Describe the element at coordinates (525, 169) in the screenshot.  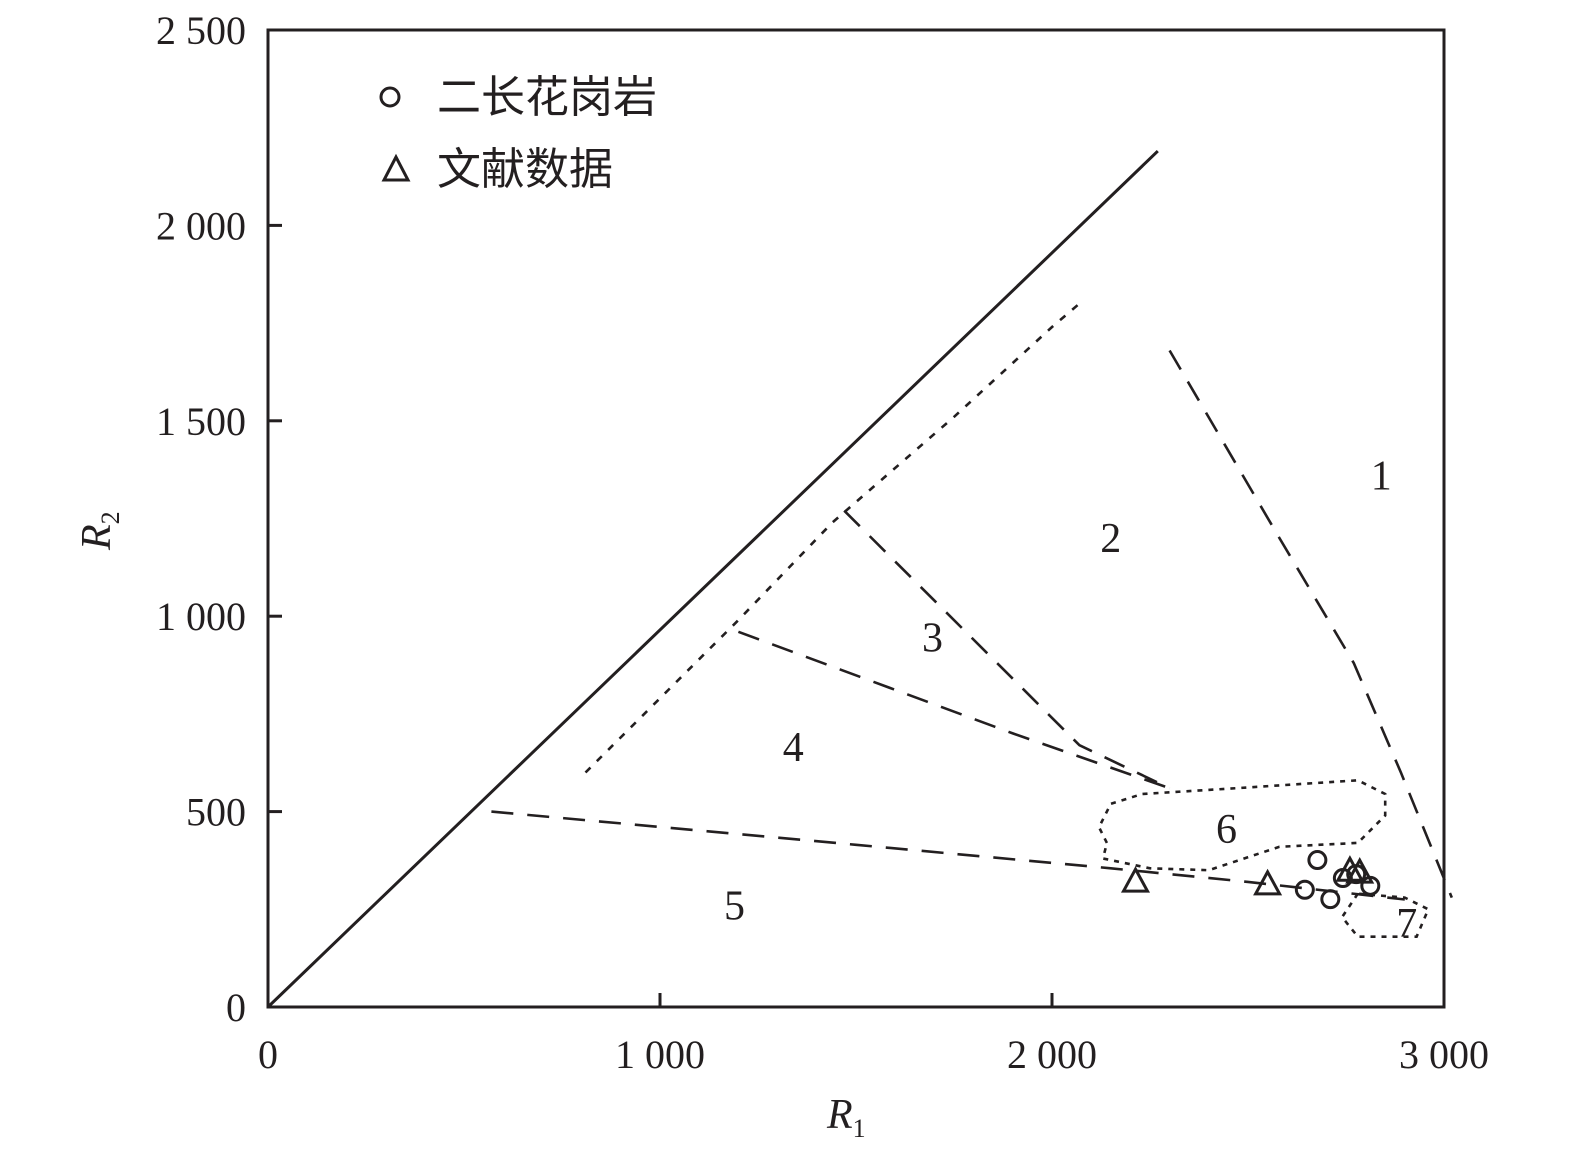
I see `legend-label-literature-data: 文献数据` at that location.